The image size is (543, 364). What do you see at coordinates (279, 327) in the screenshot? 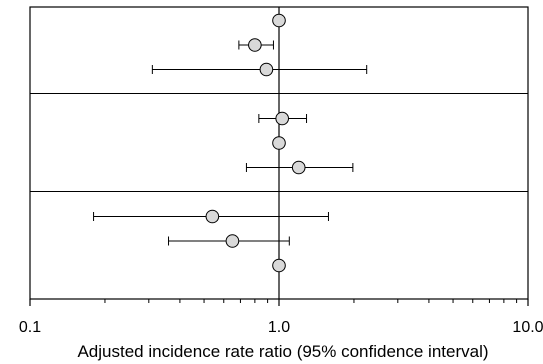
I see `x-tick-label: 1.0` at bounding box center [279, 327].